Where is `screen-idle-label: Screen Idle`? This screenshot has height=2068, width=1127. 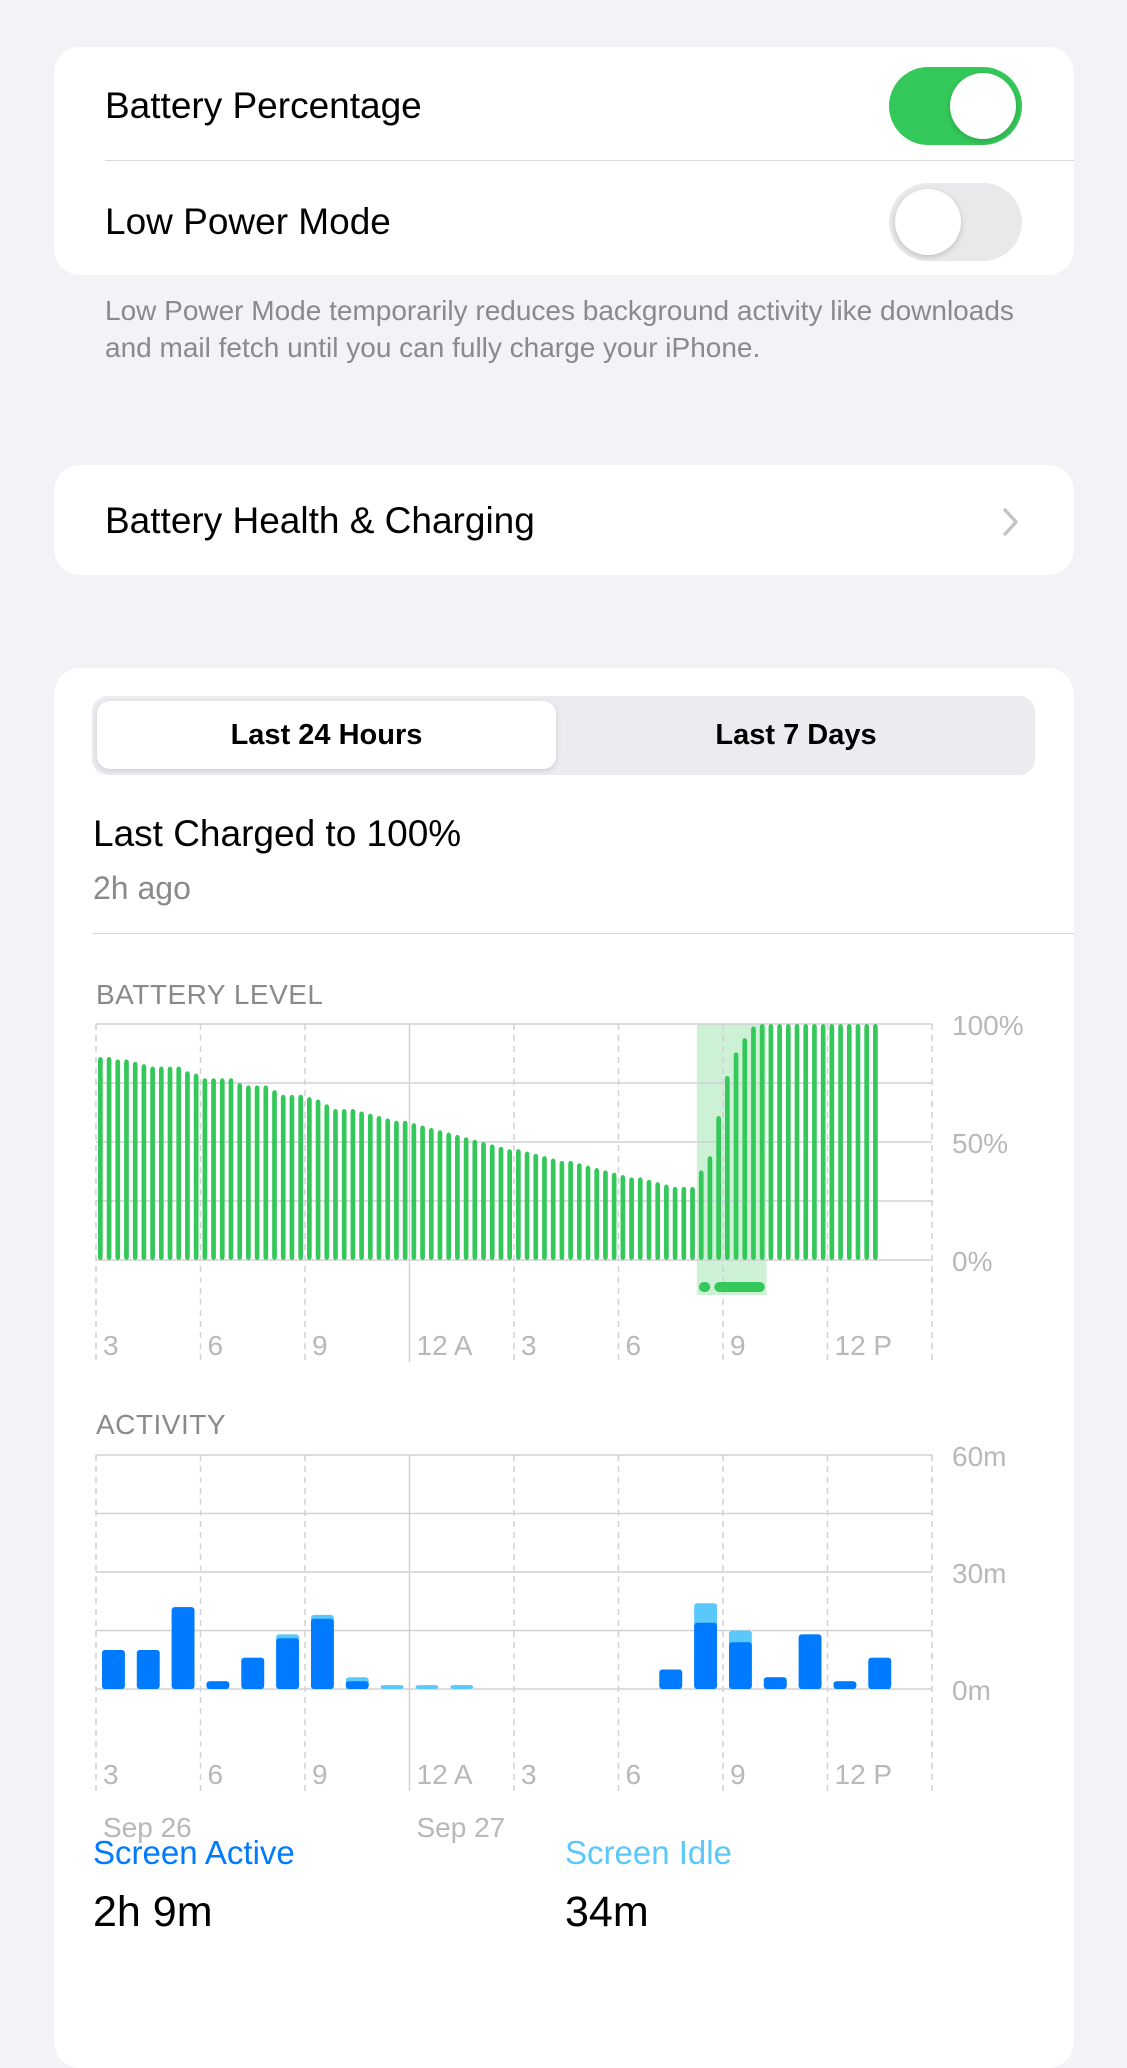 screen-idle-label: Screen Idle is located at coordinates (648, 1852).